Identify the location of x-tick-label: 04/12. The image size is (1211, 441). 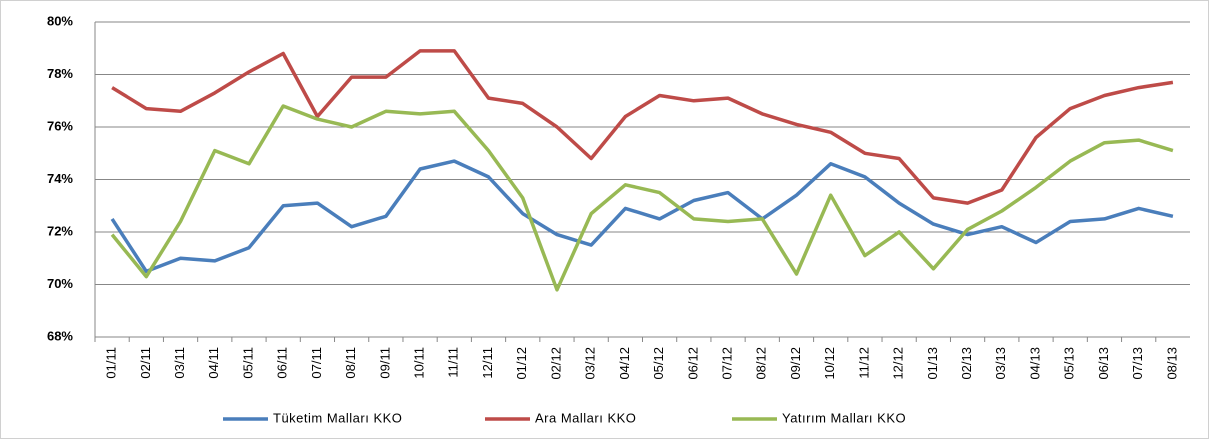
(624, 363).